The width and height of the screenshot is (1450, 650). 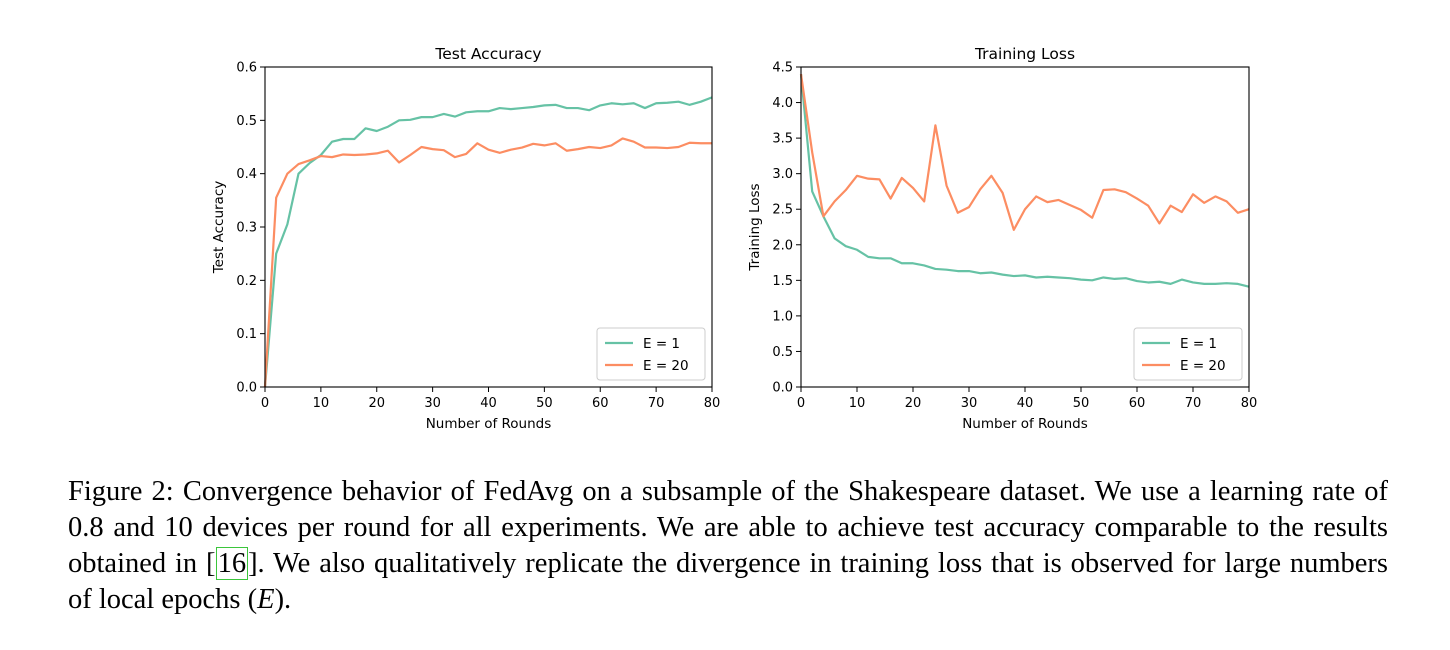 I want to click on y-tick-label: 2.5, so click(x=782, y=210).